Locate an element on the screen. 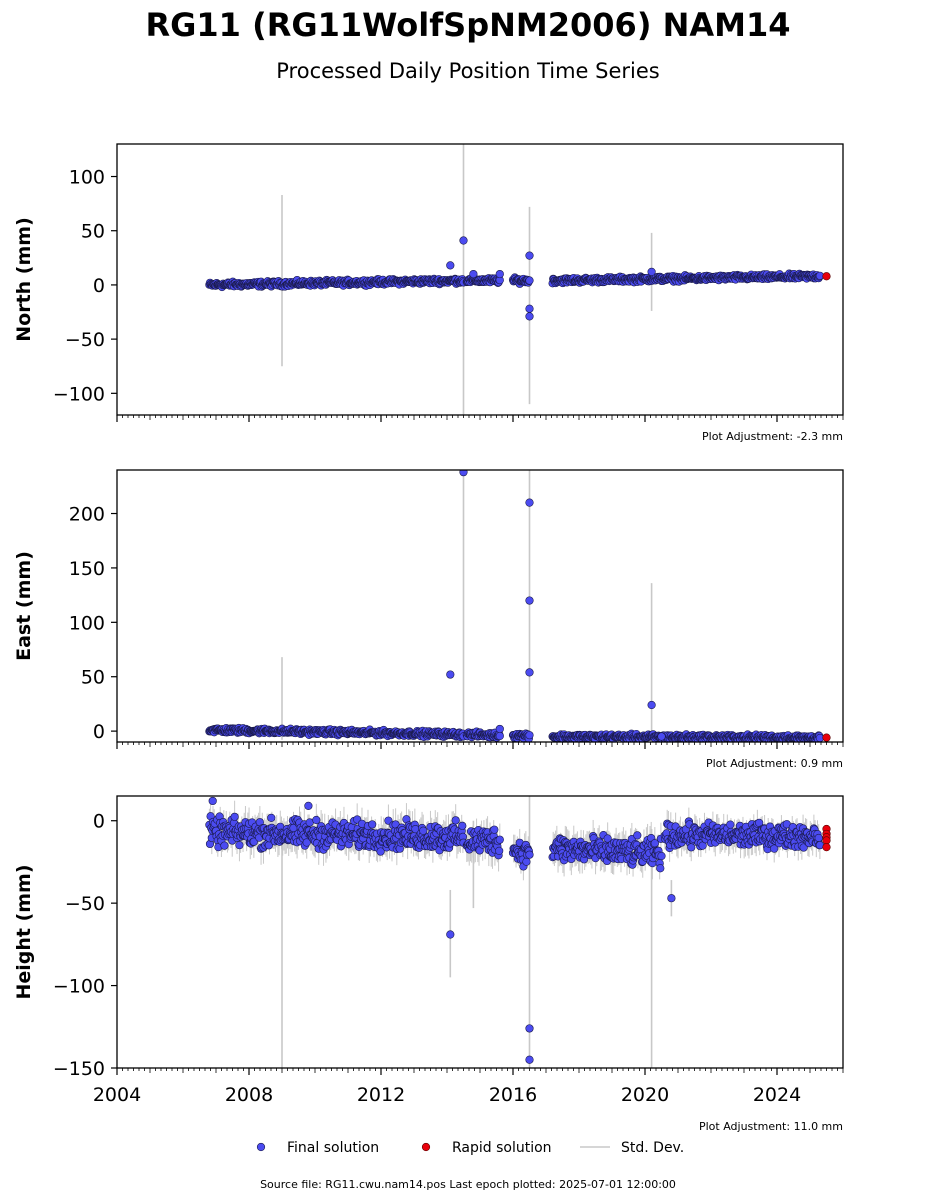 The height and width of the screenshot is (1200, 937). legend-label: Final solution is located at coordinates (333, 1148).